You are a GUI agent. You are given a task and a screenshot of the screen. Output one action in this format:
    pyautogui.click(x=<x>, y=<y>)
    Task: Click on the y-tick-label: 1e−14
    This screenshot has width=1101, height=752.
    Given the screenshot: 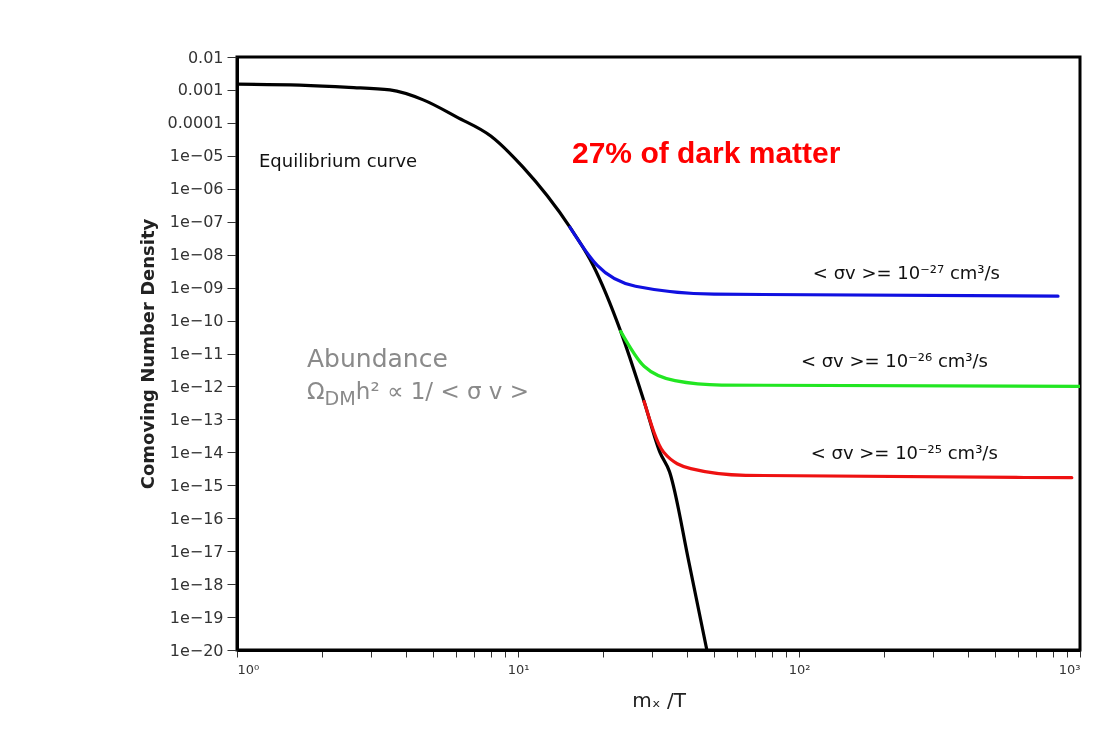 What is the action you would take?
    pyautogui.click(x=196, y=452)
    